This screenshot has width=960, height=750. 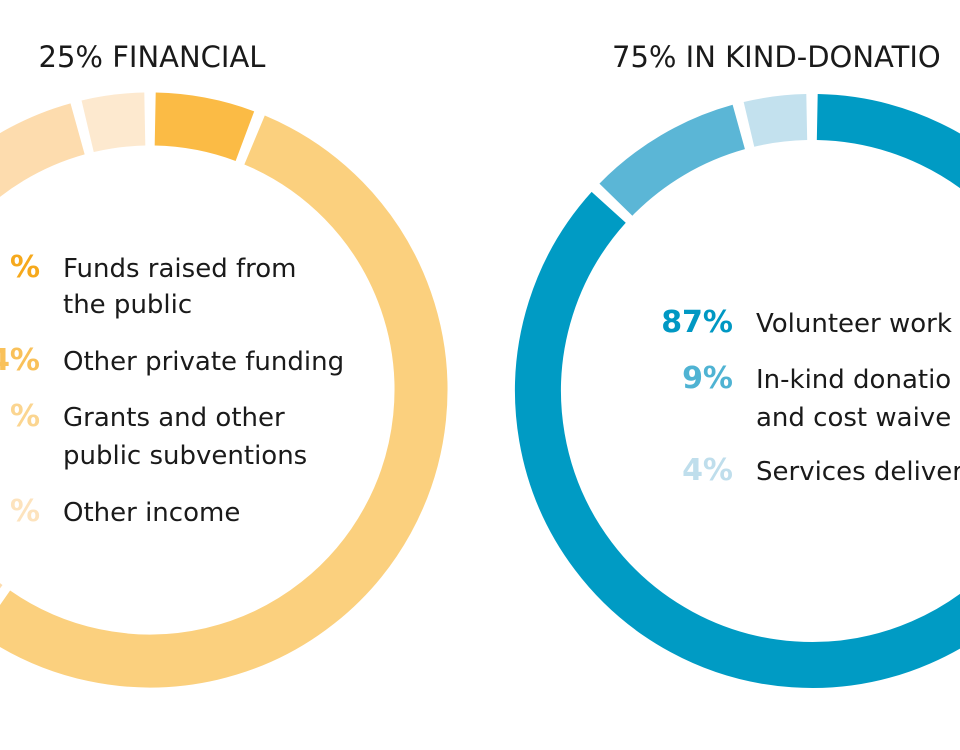 What do you see at coordinates (185, 456) in the screenshot?
I see `legend-label: public subventions` at bounding box center [185, 456].